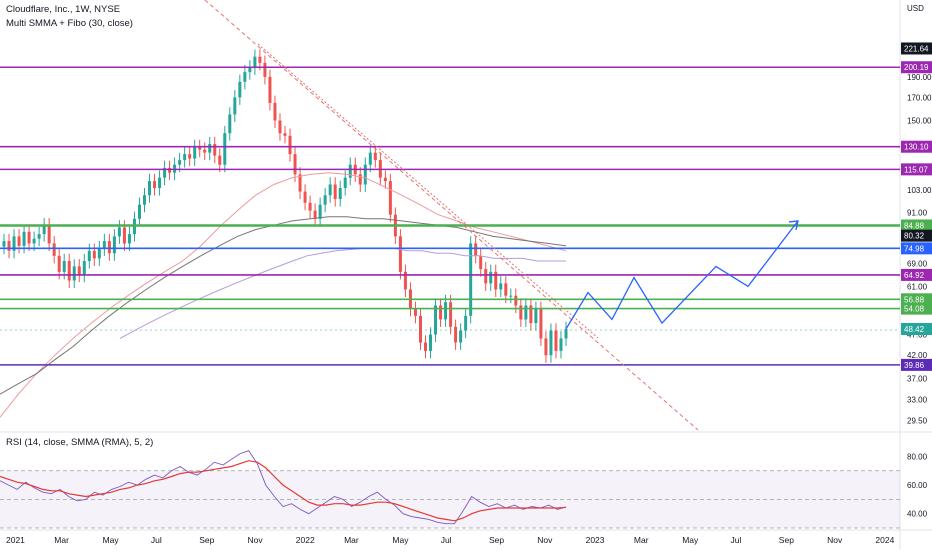 Image resolution: width=932 pixels, height=555 pixels. What do you see at coordinates (917, 456) in the screenshot?
I see `rsi-tick-label: 80.00` at bounding box center [917, 456].